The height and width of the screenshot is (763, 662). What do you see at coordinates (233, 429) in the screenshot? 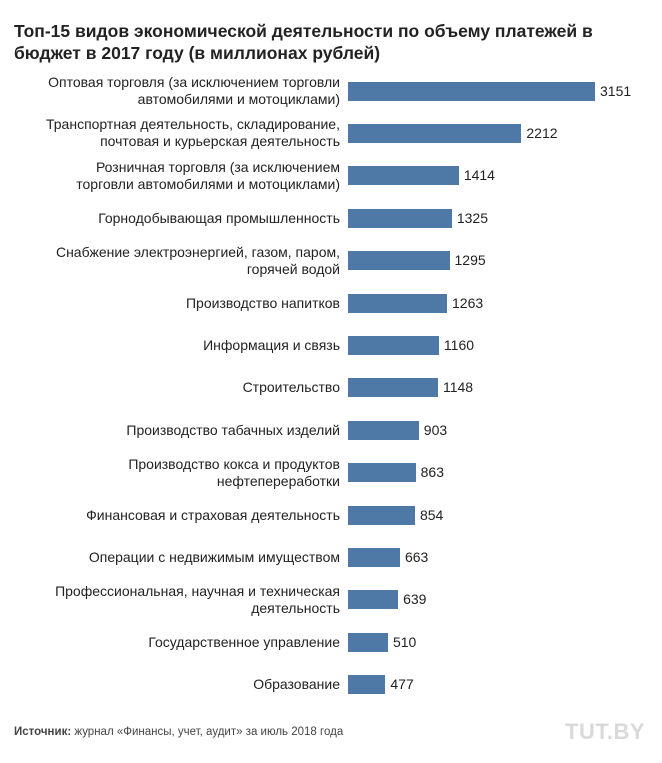
I see `category-label: Производство табачных изделий` at bounding box center [233, 429].